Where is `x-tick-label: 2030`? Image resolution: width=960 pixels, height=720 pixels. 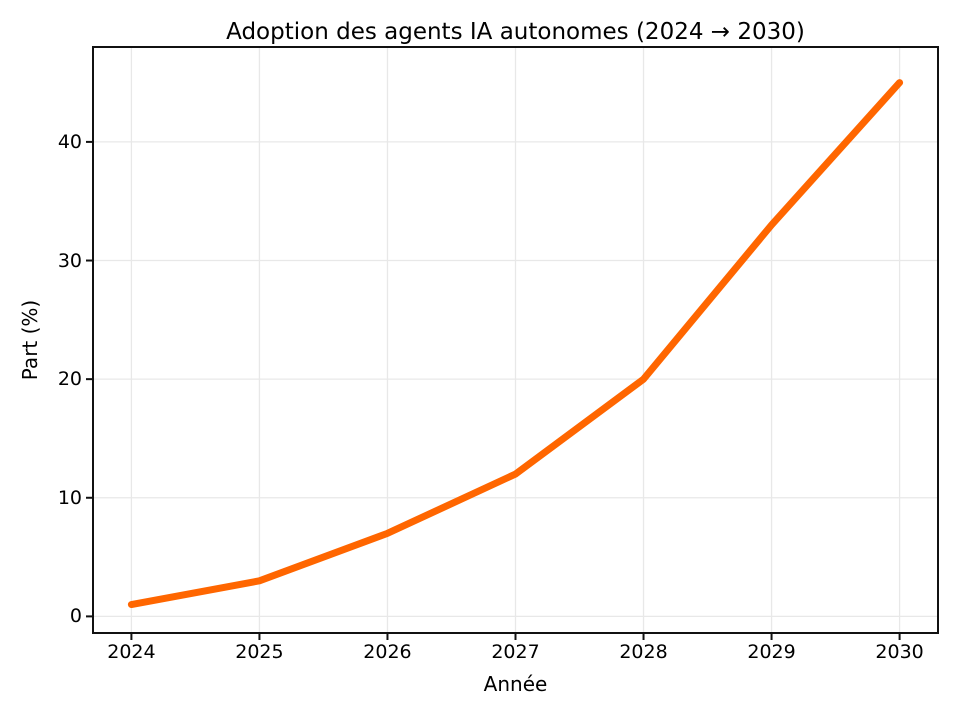
x-tick-label: 2030 is located at coordinates (899, 652).